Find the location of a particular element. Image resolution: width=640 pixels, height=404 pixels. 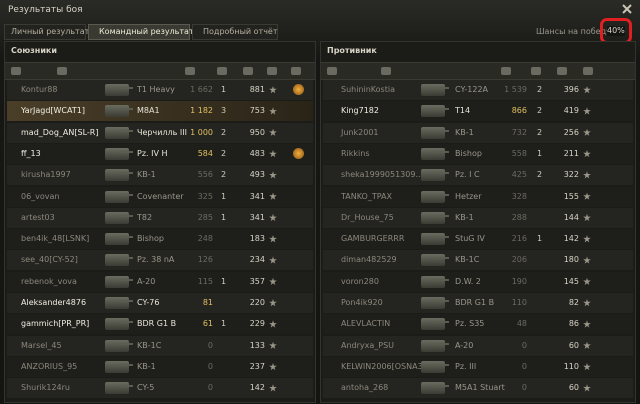

player-name: ff_13 is located at coordinates (31, 153).